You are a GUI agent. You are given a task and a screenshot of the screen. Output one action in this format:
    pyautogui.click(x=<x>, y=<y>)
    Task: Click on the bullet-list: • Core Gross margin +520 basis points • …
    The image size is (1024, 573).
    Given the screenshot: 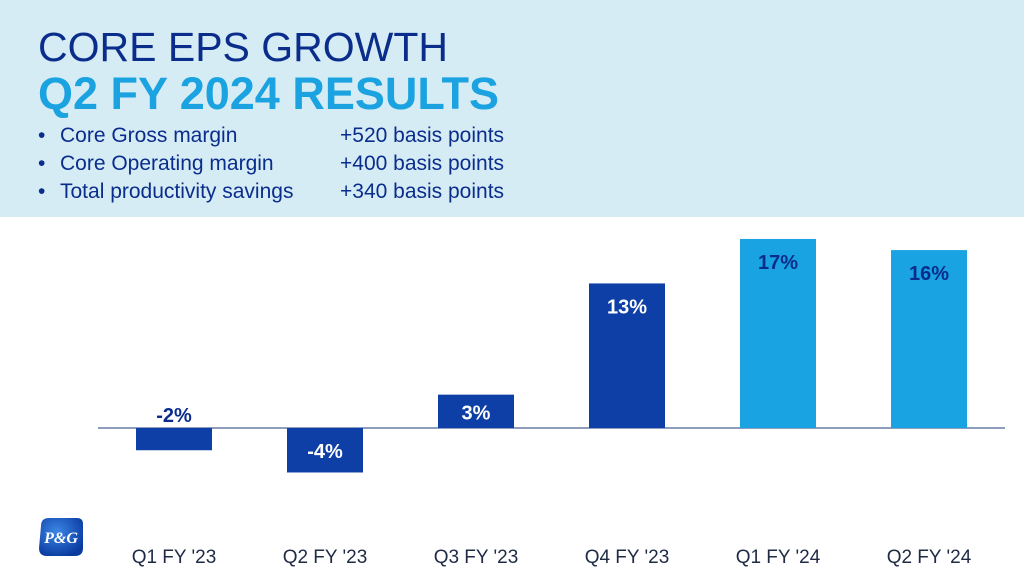 What is the action you would take?
    pyautogui.click(x=271, y=164)
    